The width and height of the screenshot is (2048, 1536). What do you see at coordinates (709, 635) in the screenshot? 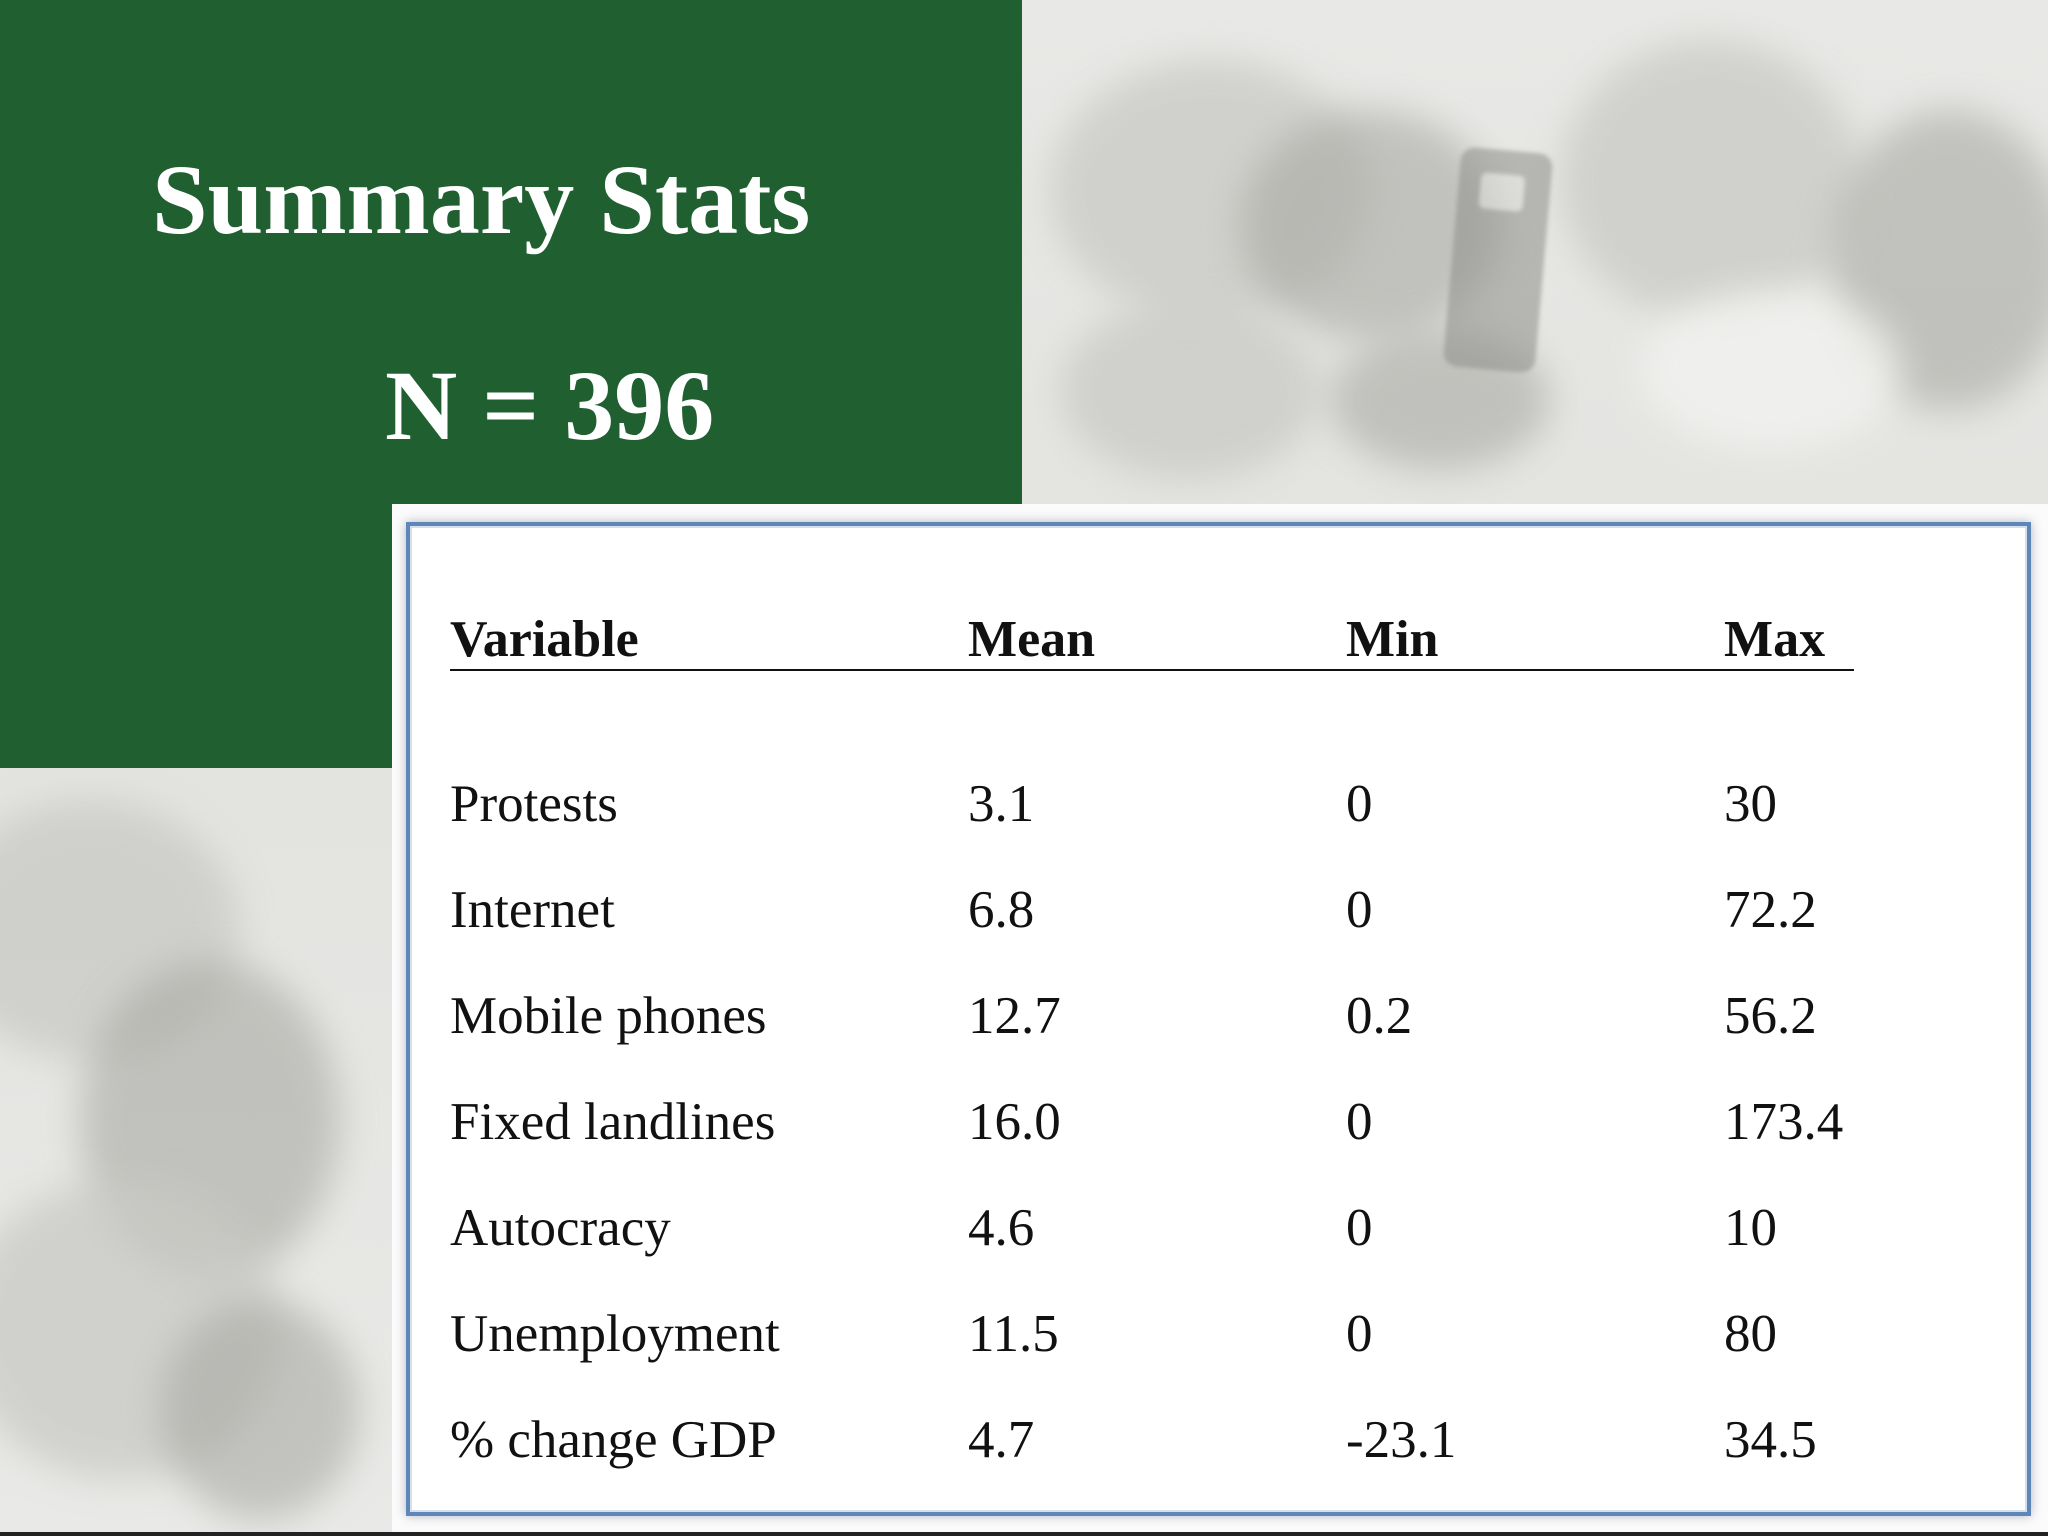
I see `header-variable: Variable` at bounding box center [709, 635].